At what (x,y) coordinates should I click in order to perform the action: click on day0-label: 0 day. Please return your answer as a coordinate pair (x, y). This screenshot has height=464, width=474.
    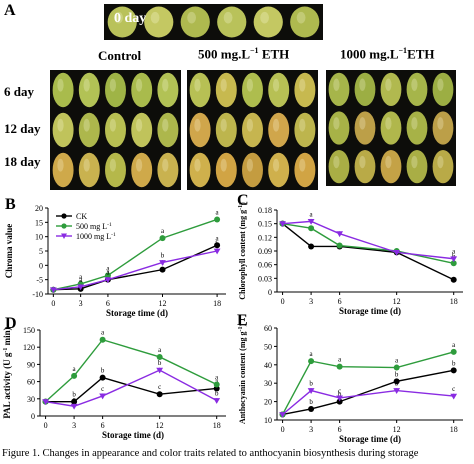
    Looking at the image, I should click on (130, 18).